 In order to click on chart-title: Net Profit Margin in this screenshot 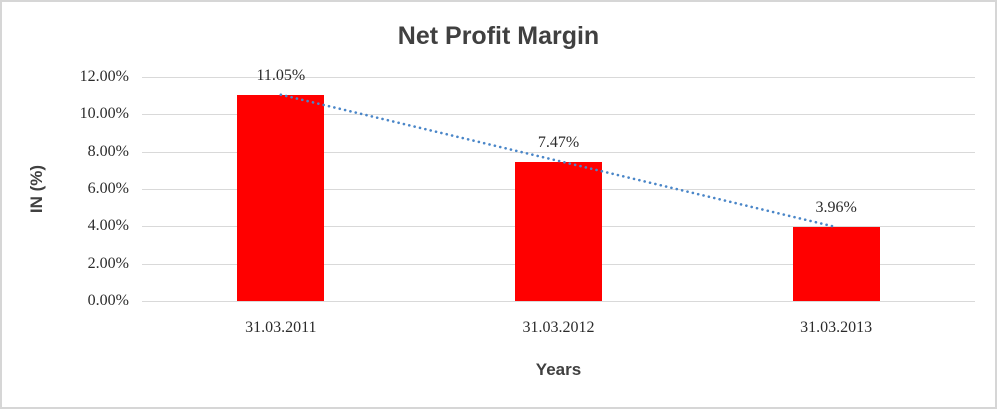, I will do `click(498, 36)`.